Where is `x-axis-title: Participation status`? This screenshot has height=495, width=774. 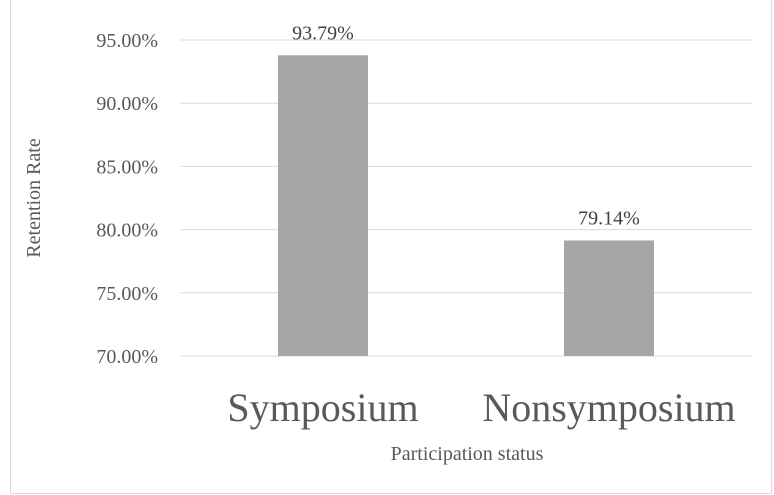 x-axis-title: Participation status is located at coordinates (467, 454).